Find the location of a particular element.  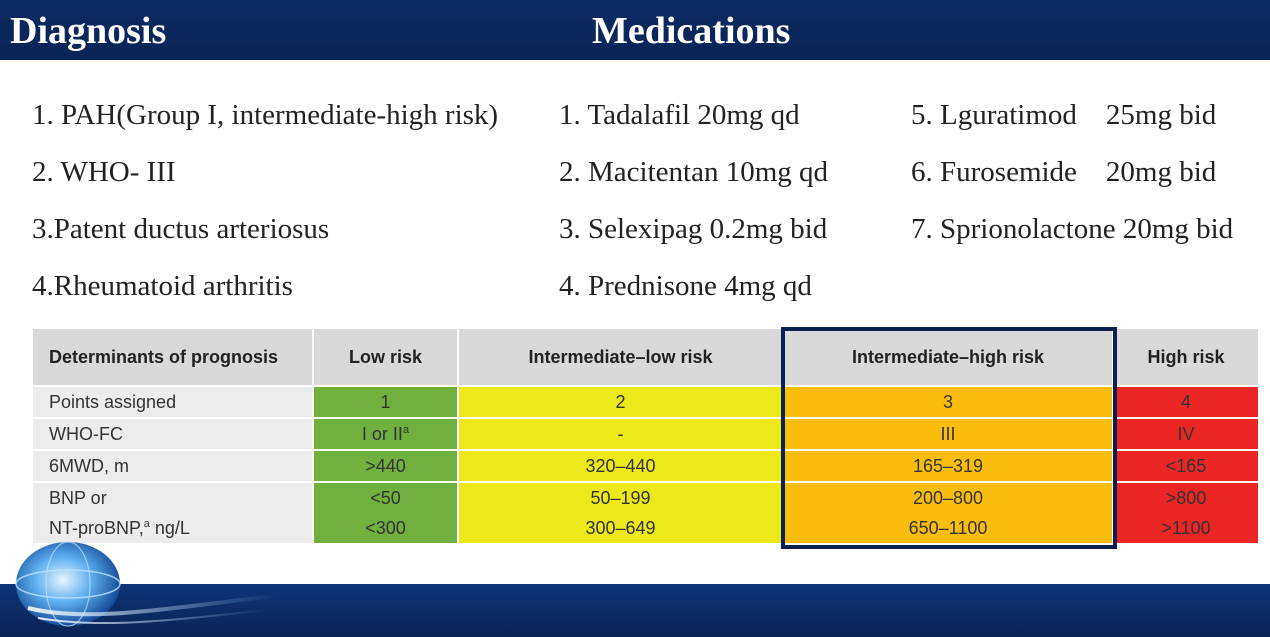

medications-heading: Medications is located at coordinates (691, 31).